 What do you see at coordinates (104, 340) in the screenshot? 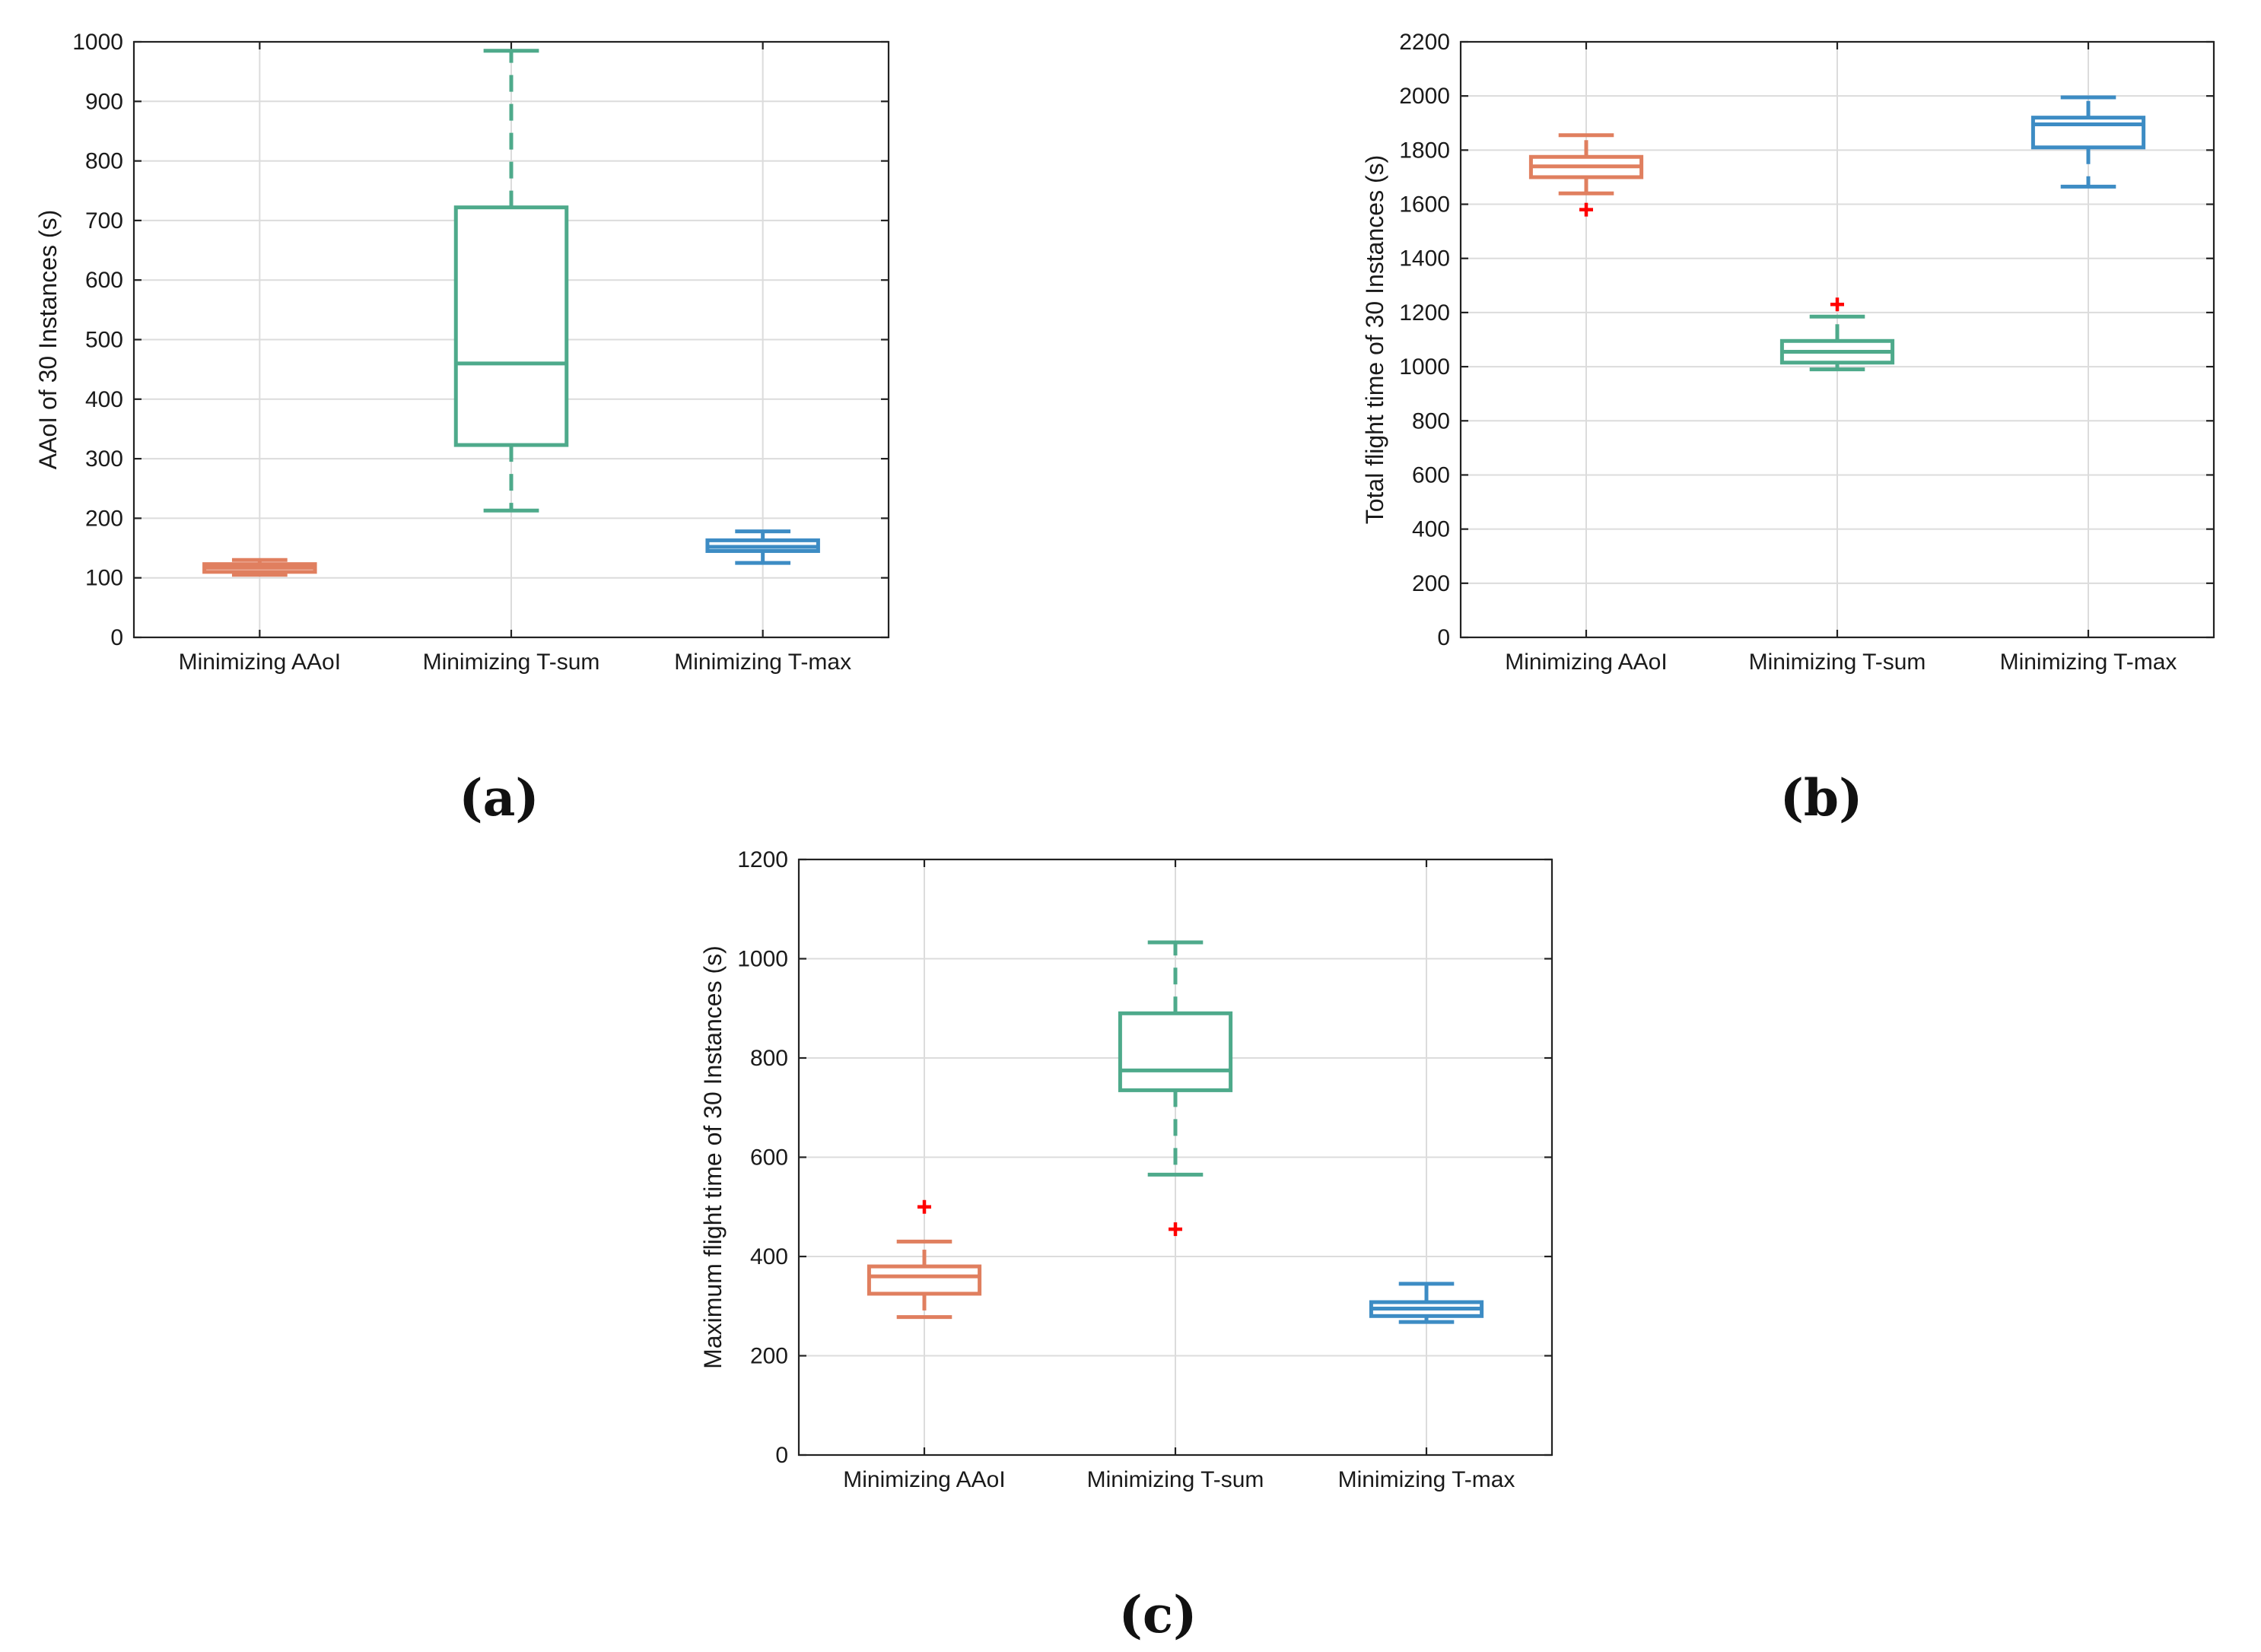
I see `y-tick-label: 500` at bounding box center [104, 340].